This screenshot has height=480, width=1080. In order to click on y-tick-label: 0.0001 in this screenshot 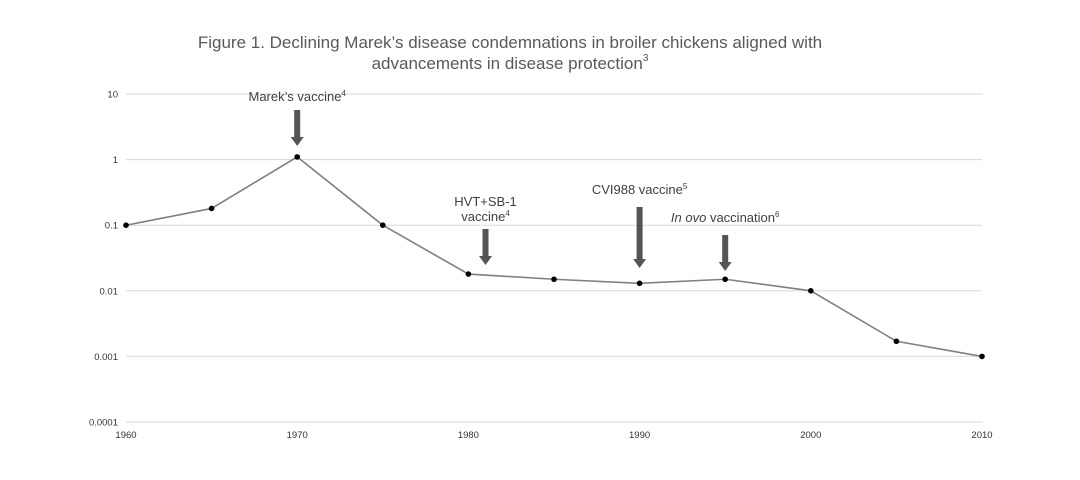, I will do `click(103, 423)`.